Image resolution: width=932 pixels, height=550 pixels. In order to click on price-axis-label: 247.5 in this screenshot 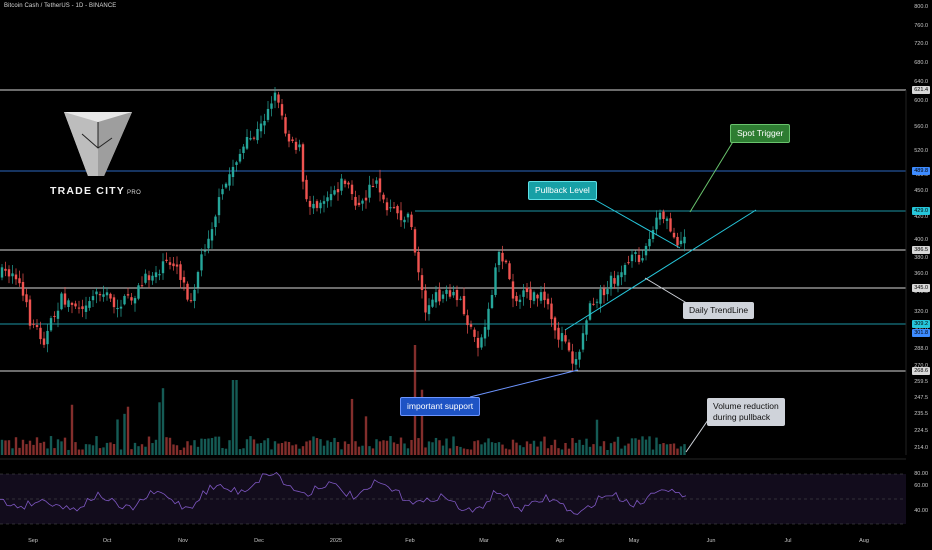, I will do `click(921, 398)`.